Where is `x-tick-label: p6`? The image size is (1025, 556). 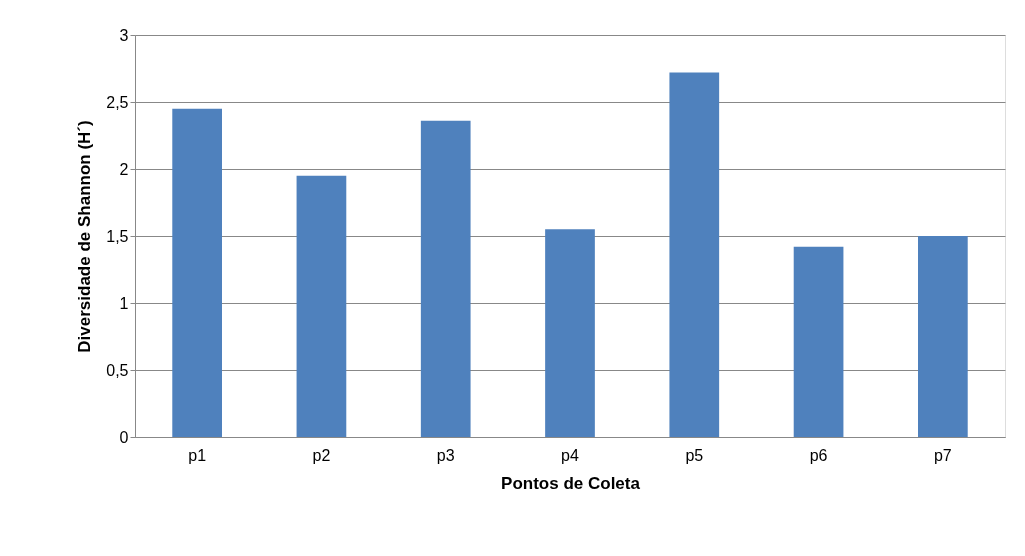 x-tick-label: p6 is located at coordinates (818, 455).